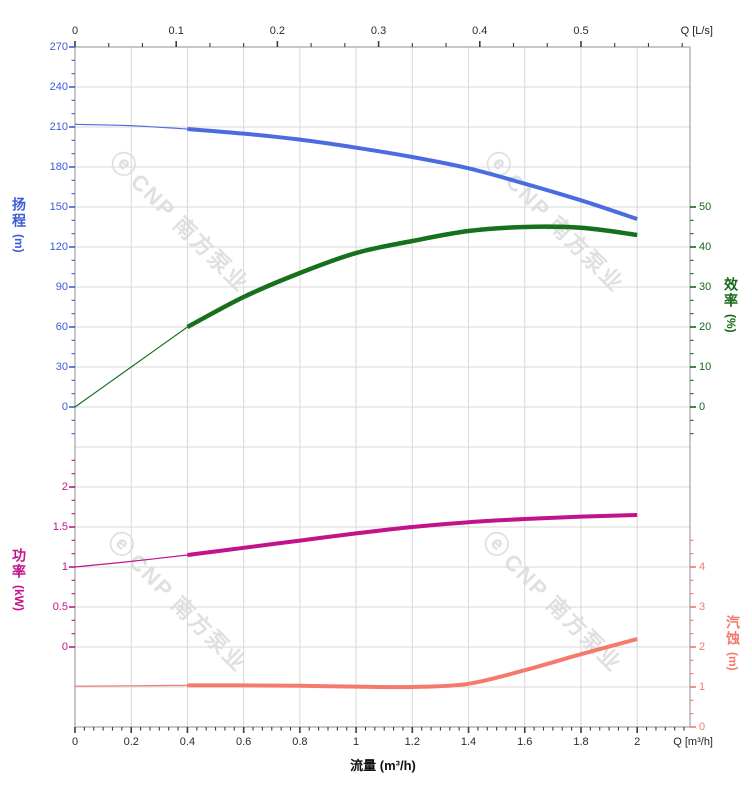  Describe the element at coordinates (131, 685) in the screenshot. I see `npsh-curve-thin` at that location.